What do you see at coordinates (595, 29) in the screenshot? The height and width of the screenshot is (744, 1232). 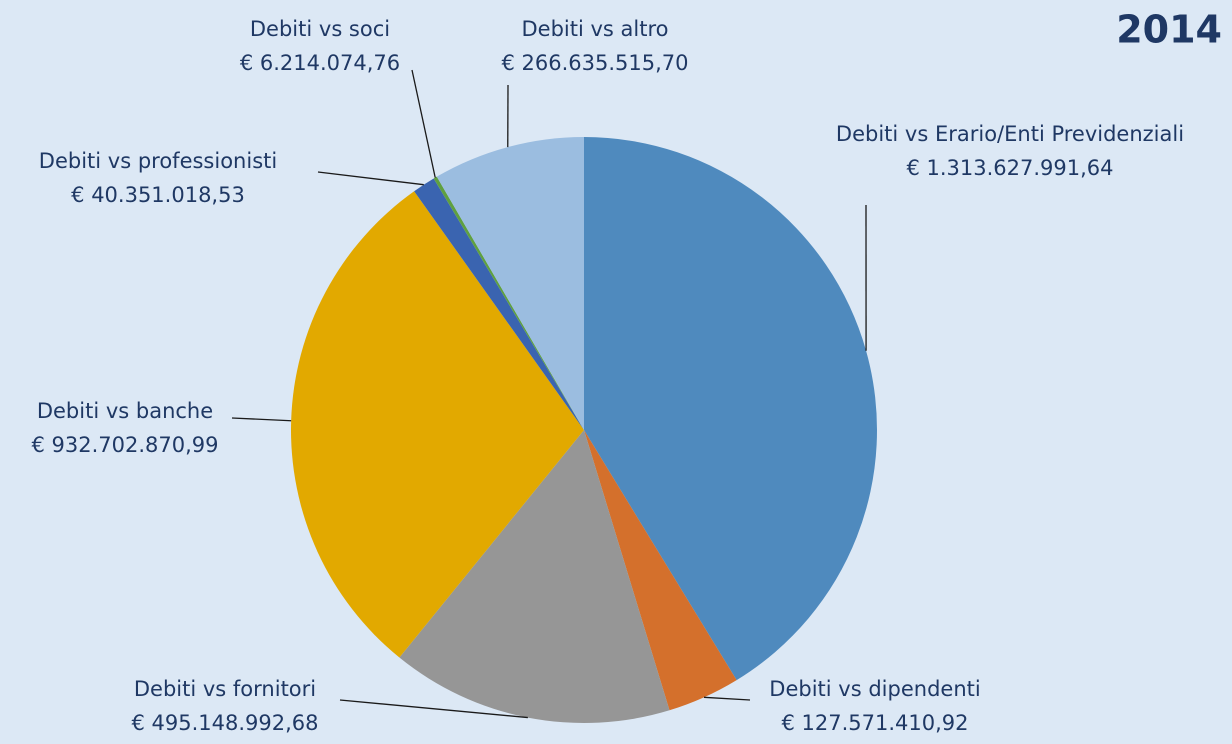 I see `slice-label: Debiti vs altro` at bounding box center [595, 29].